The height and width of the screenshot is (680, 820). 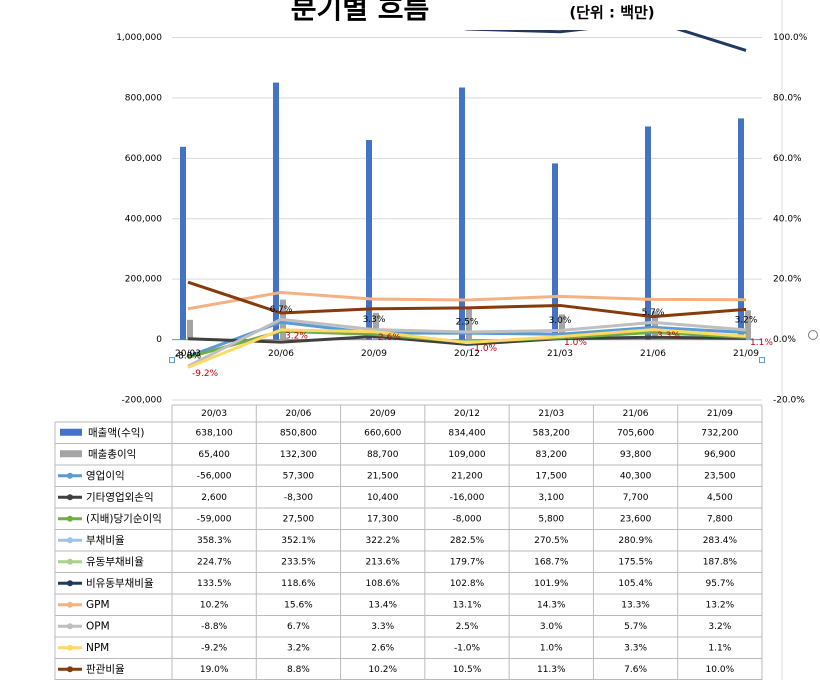 I want to click on table-header: 20/09, so click(x=383, y=414).